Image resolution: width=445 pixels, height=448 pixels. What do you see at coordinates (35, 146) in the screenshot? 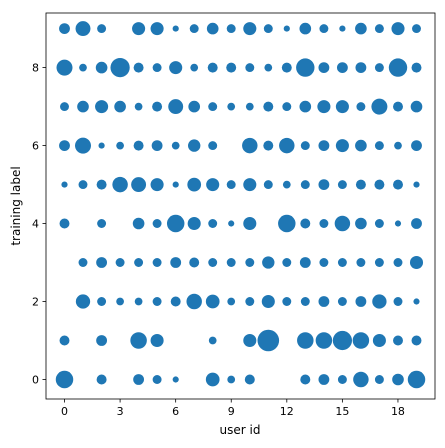
I see `y-tick-label: 6` at bounding box center [35, 146].